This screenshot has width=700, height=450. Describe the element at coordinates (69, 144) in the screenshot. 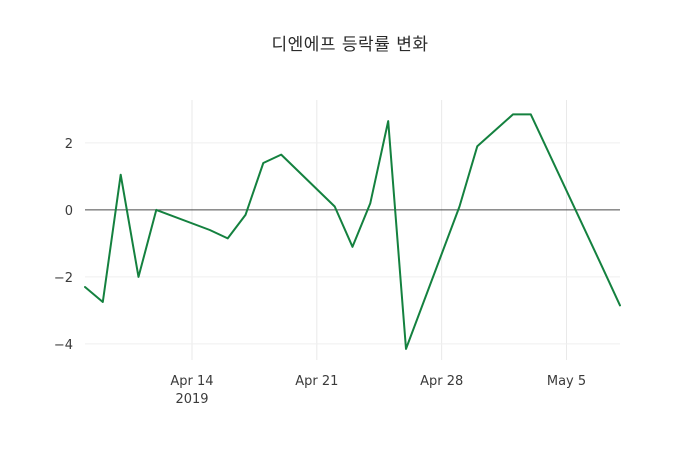

I see `y-tick-label: 2` at that location.